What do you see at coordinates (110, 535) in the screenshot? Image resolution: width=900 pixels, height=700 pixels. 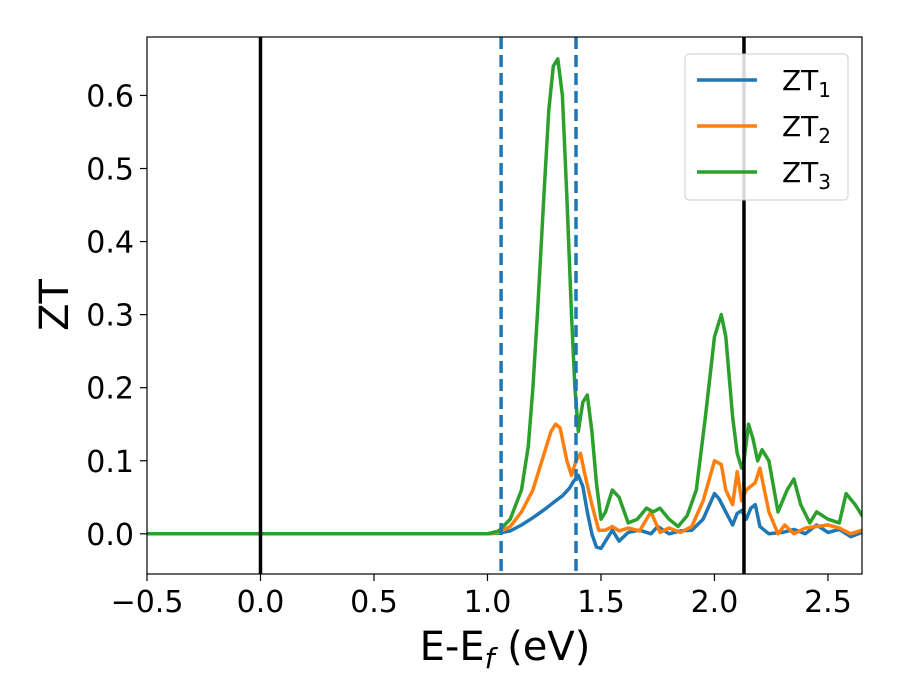 I see `y-tick-label: 0.0` at bounding box center [110, 535].